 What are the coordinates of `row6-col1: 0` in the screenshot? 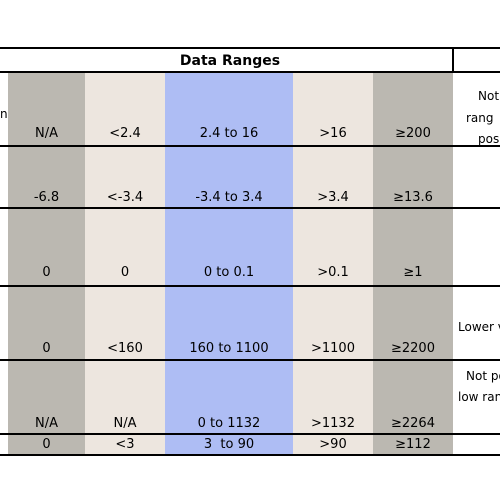 It's located at (46, 444).